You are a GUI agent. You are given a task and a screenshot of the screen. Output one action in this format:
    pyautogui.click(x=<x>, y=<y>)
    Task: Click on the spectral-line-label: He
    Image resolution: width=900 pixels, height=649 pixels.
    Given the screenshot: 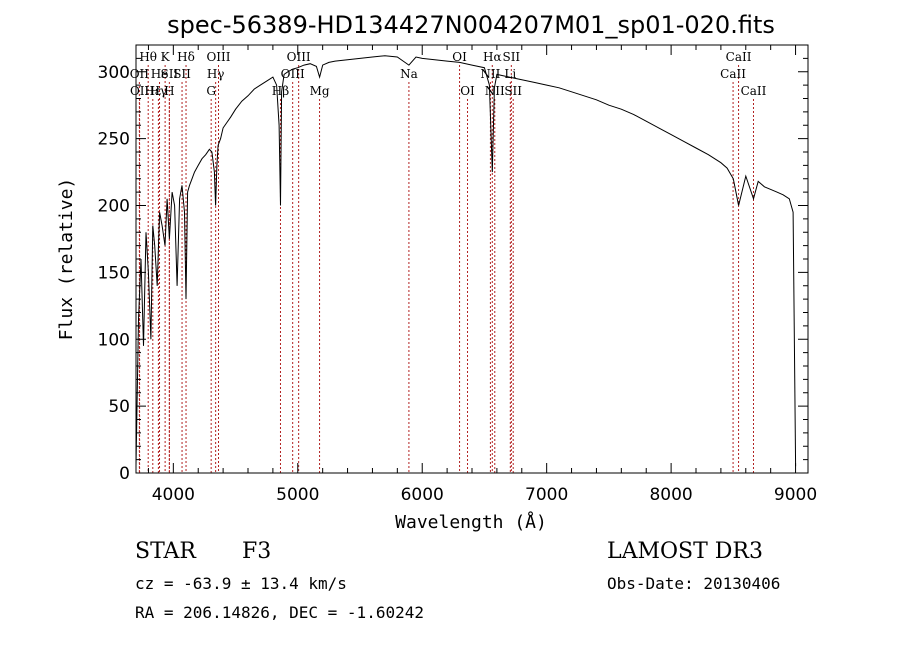 What is the action you would take?
    pyautogui.click(x=160, y=74)
    